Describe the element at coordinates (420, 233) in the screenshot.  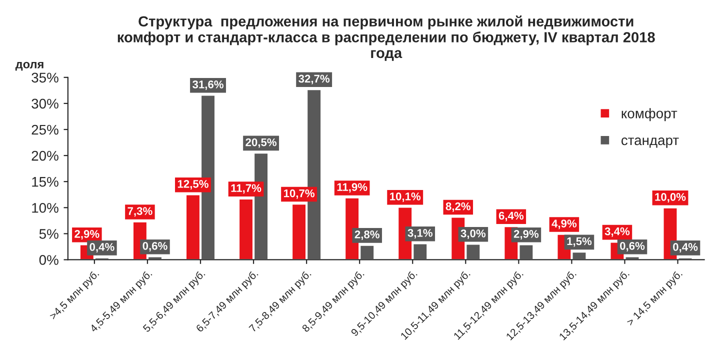
I see `data-label: 3,1%` at that location.